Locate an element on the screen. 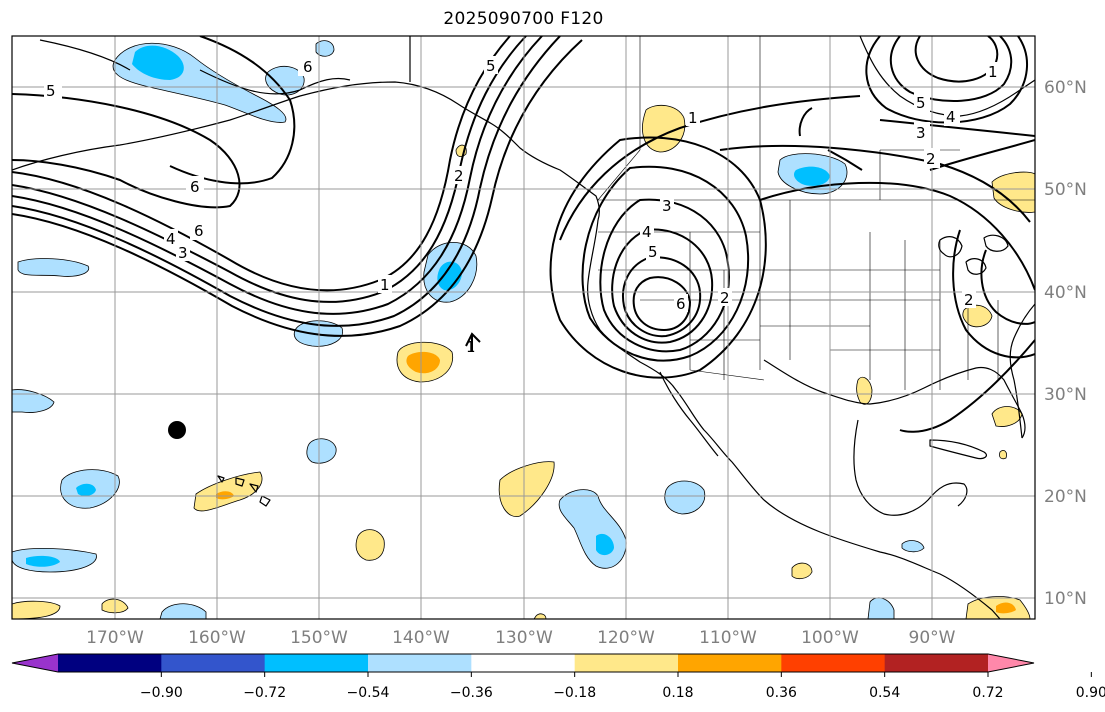 The width and height of the screenshot is (1105, 712). shade-blue-mid1-core is located at coordinates (449, 276).